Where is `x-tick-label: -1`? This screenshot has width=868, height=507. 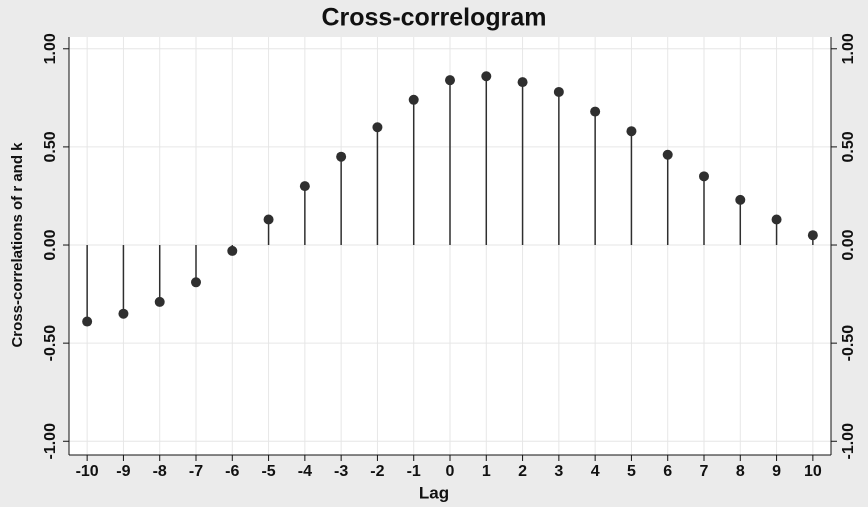 x-tick-label: -1 is located at coordinates (414, 471).